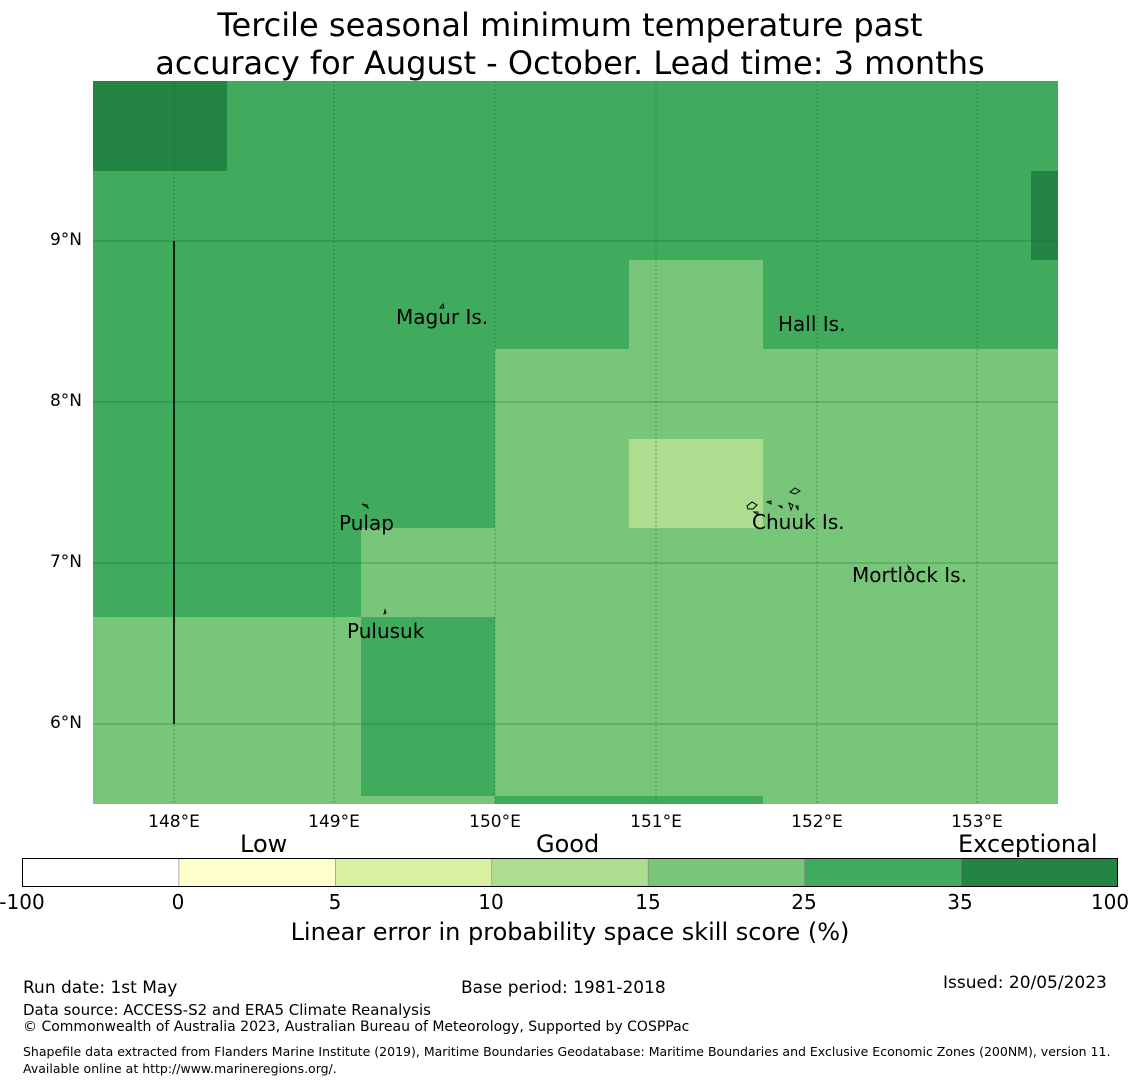  What do you see at coordinates (568, 844) in the screenshot?
I see `legend-category-good: Good` at bounding box center [568, 844].